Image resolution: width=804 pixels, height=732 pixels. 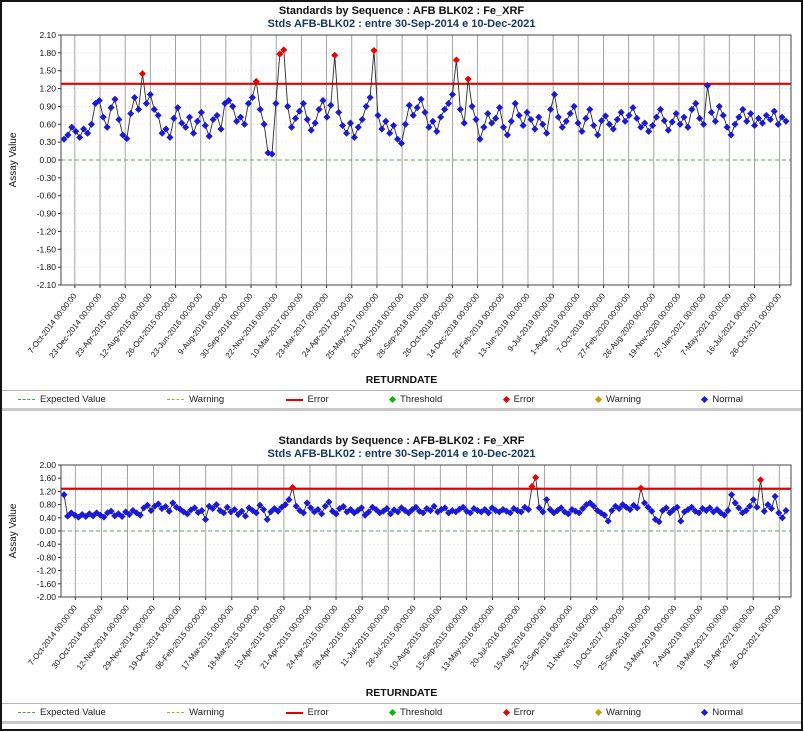 I want to click on svg-text: 1.50, so click(x=47, y=71).